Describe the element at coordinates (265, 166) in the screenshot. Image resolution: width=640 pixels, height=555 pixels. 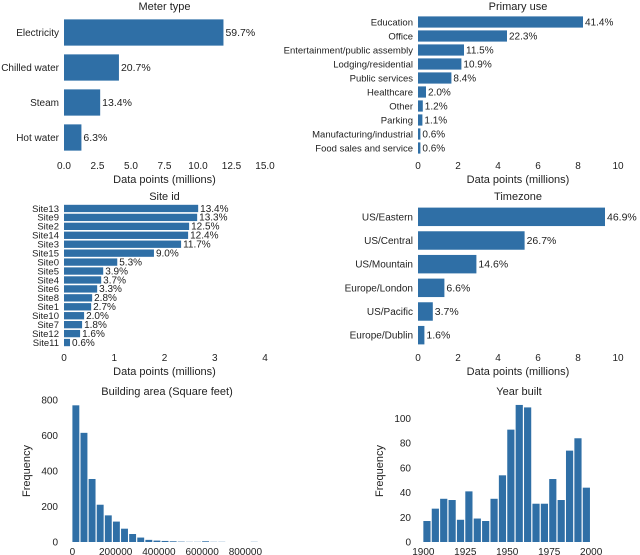
I see `x-tick-label: 15.0` at that location.